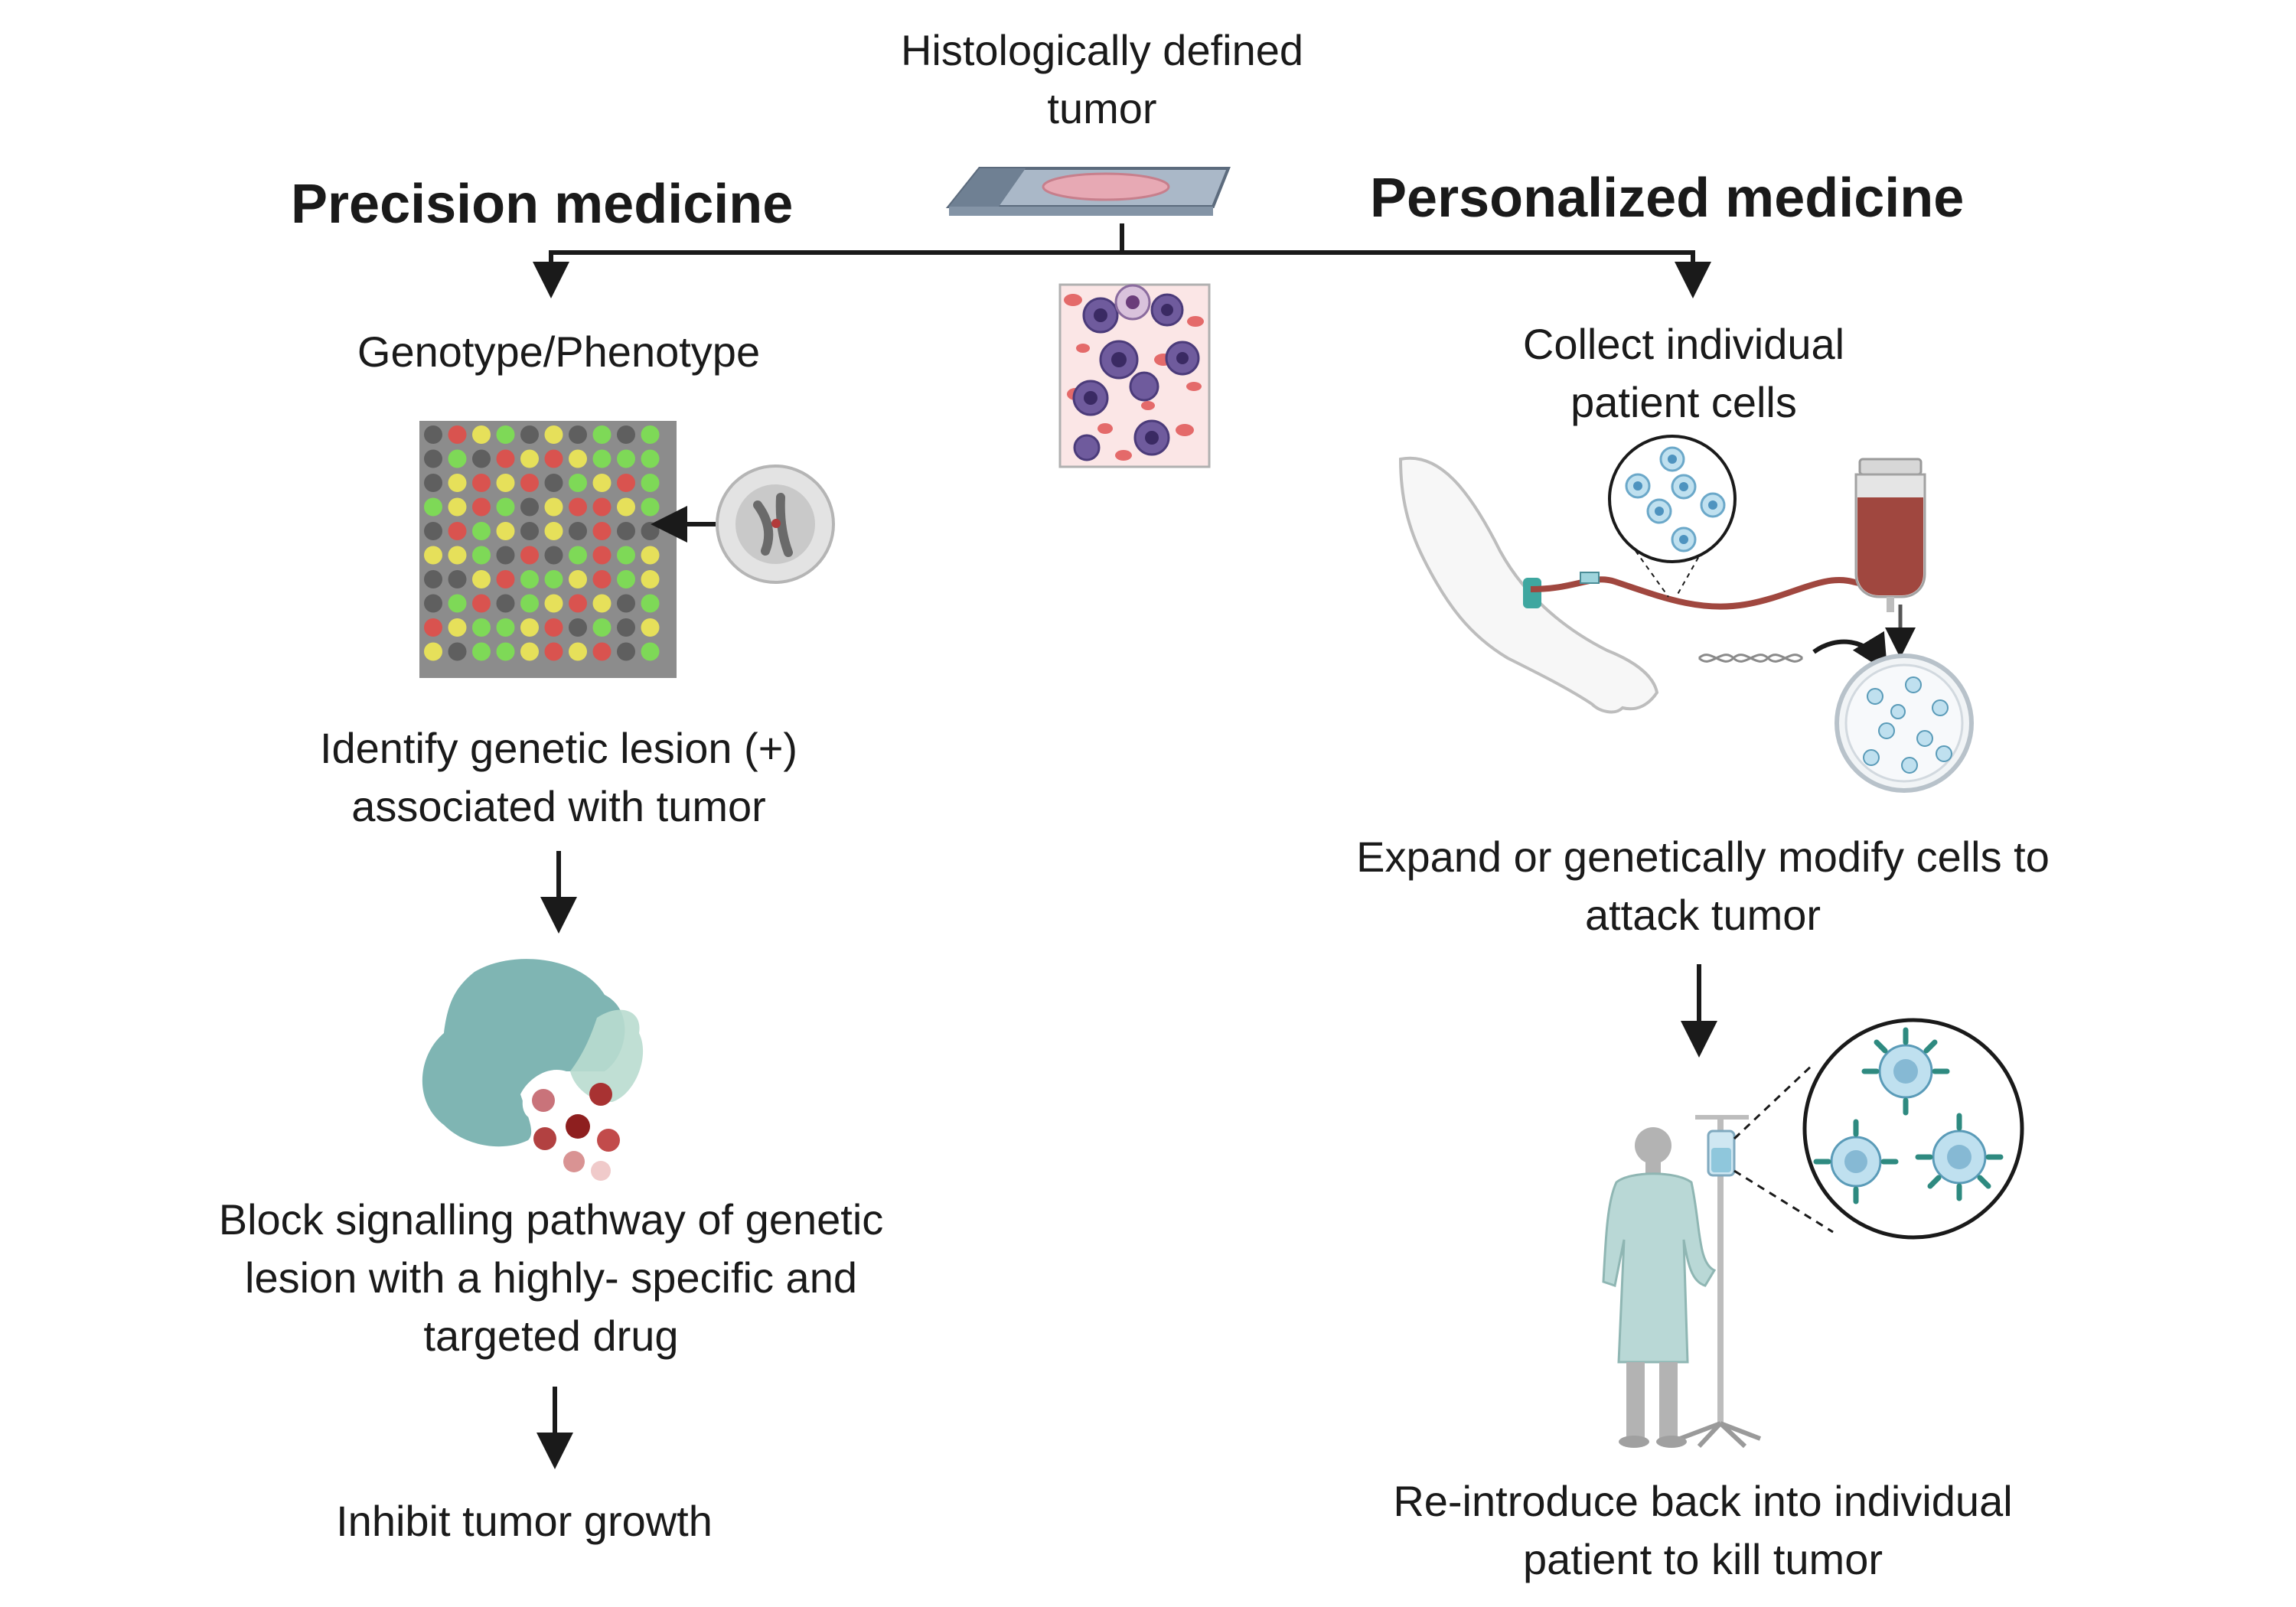 This screenshot has width=2296, height=1607. Describe the element at coordinates (1890, 558) in the screenshot. I see `blood-bag-icon` at that location.